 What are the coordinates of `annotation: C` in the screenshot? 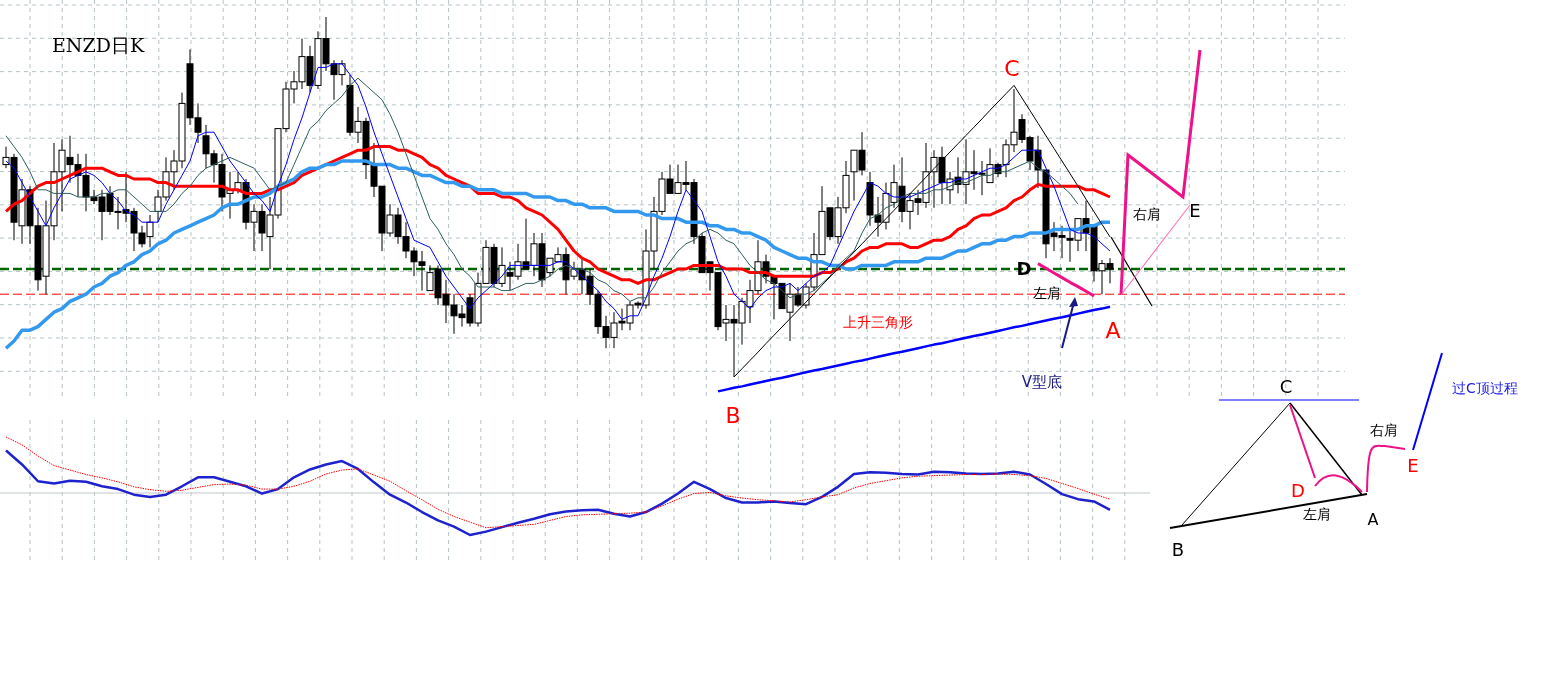 It's located at (1012, 68).